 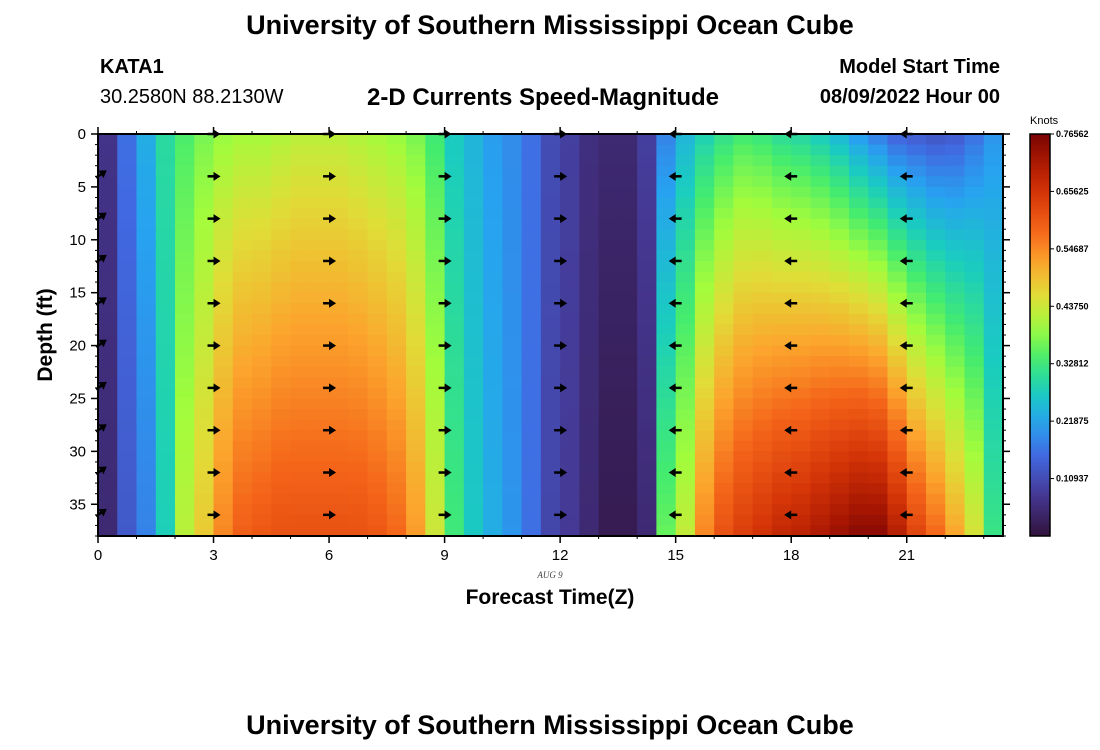 I want to click on y-axis-label: Depth (ft), so click(x=45, y=334).